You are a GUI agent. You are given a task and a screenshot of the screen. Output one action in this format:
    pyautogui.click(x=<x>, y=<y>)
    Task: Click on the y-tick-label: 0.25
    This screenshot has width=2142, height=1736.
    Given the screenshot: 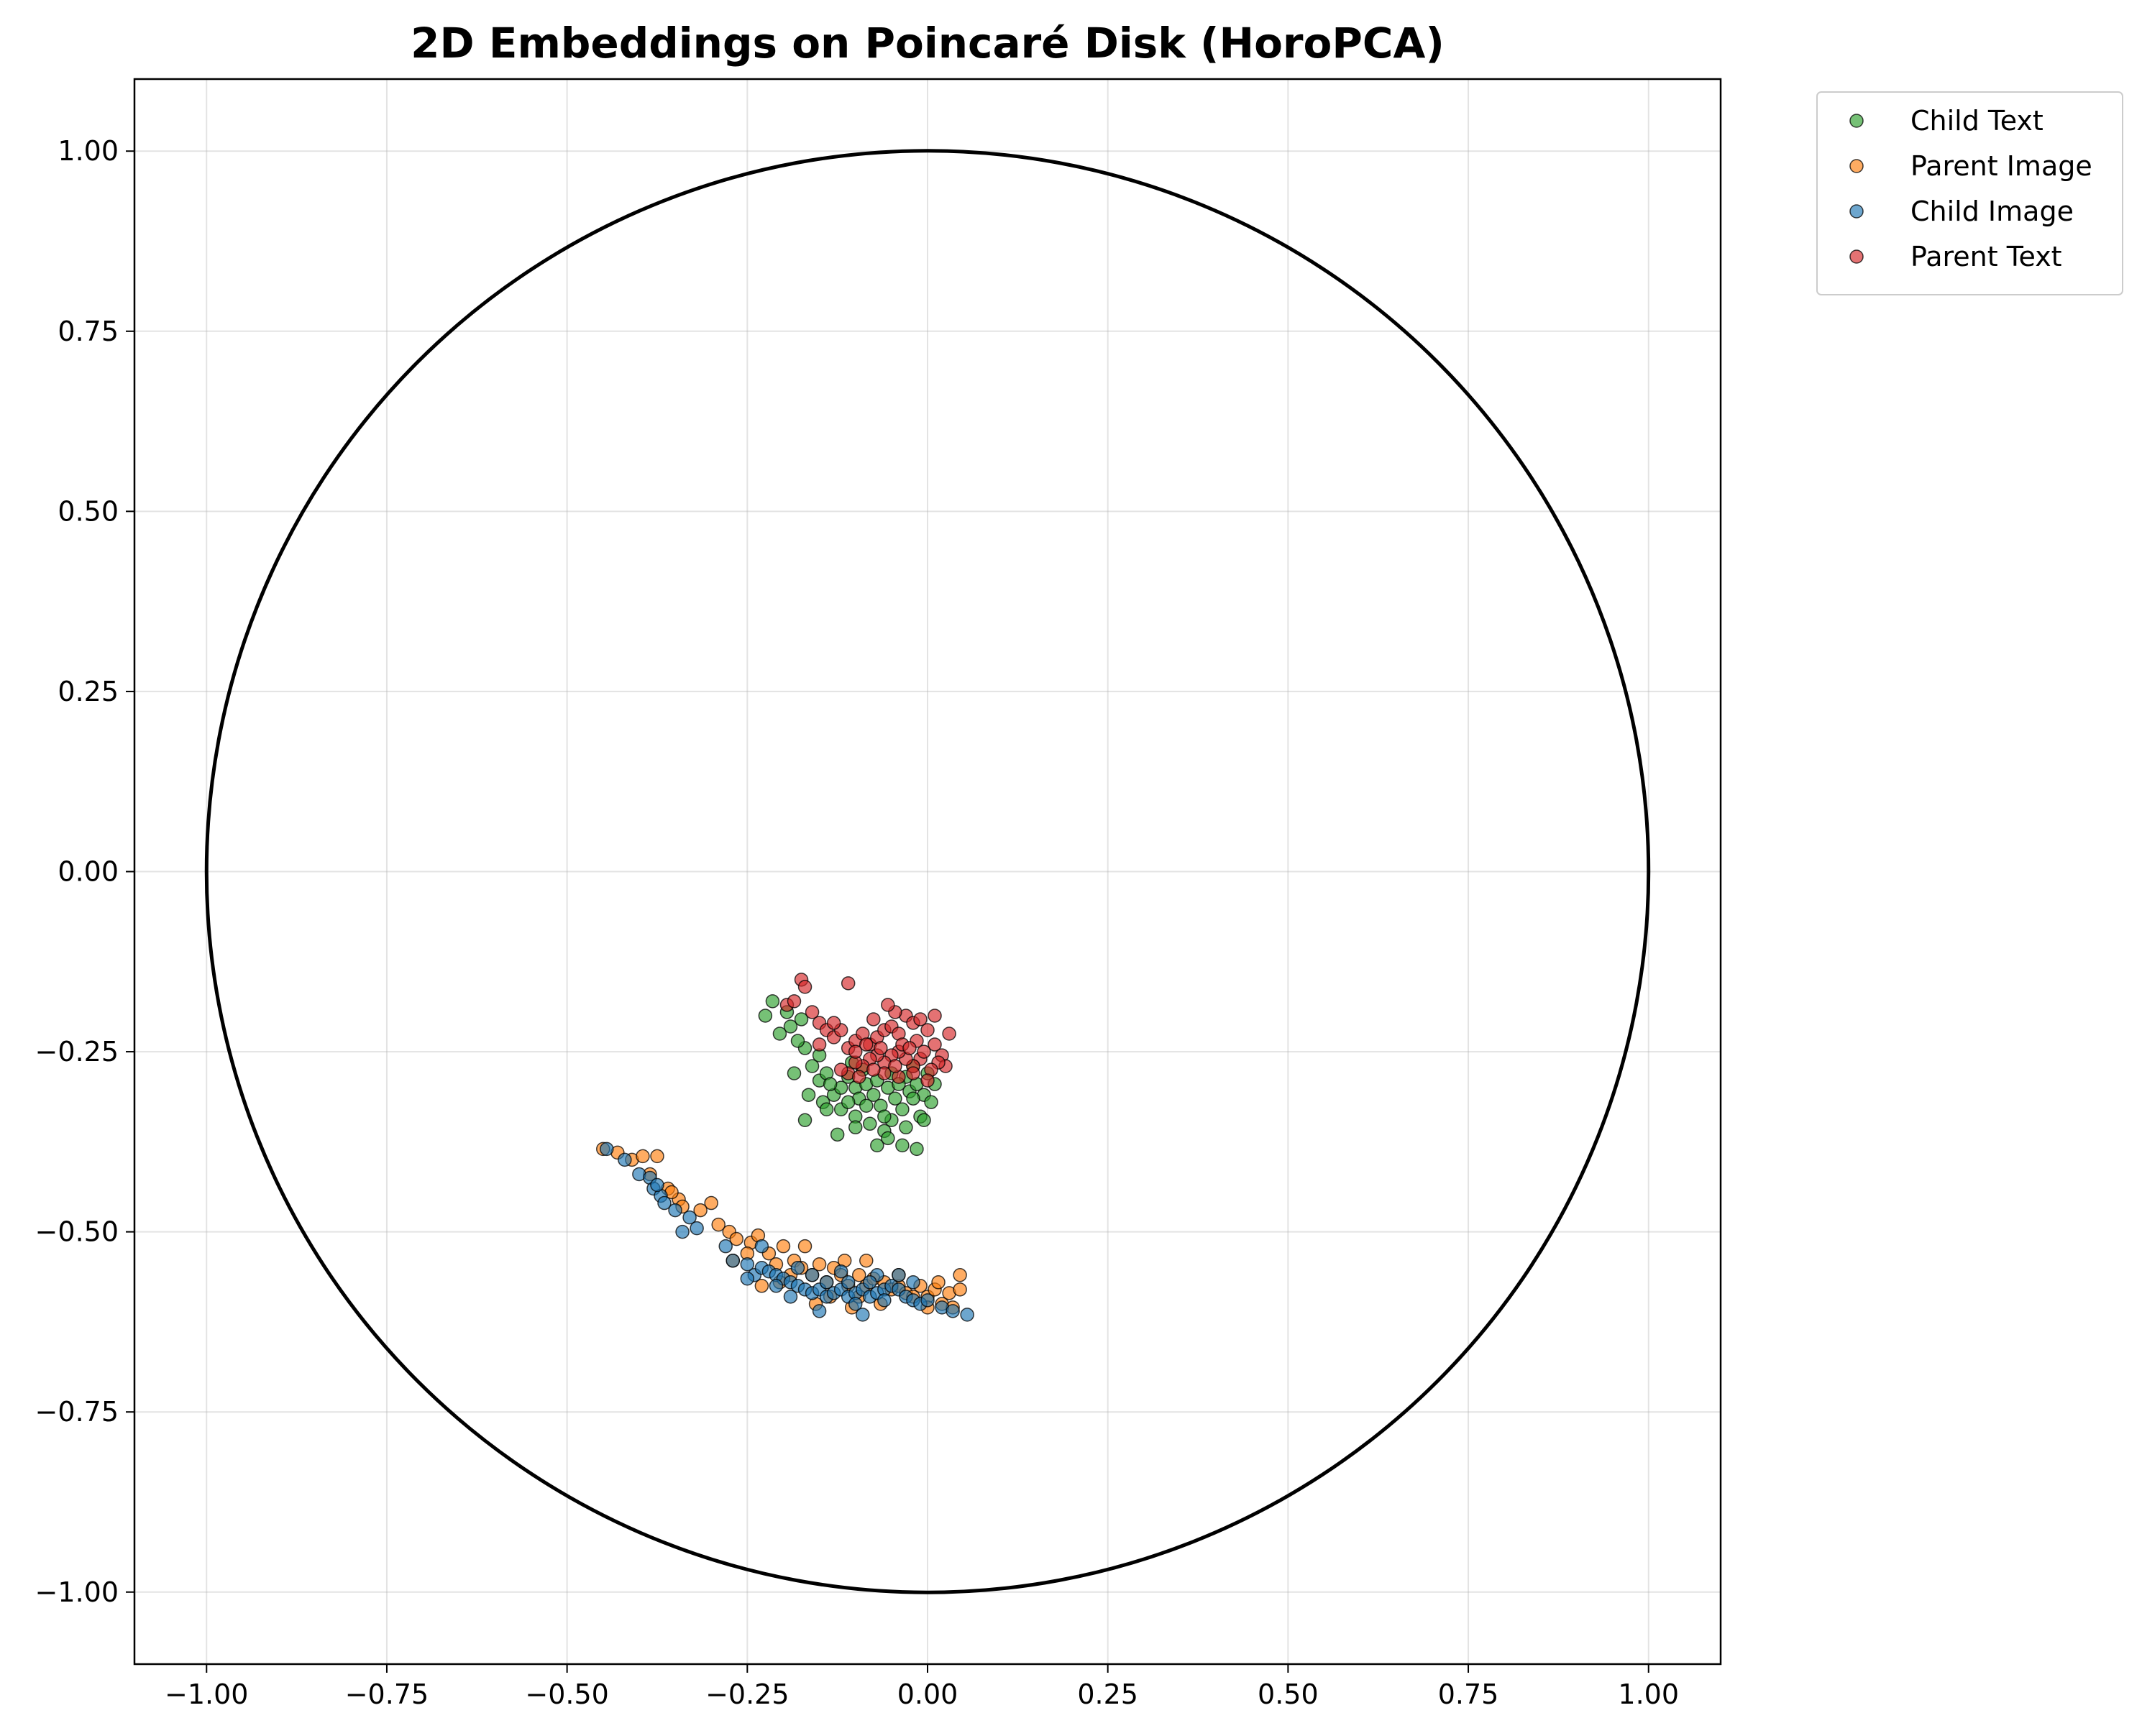 What is the action you would take?
    pyautogui.click(x=88, y=691)
    